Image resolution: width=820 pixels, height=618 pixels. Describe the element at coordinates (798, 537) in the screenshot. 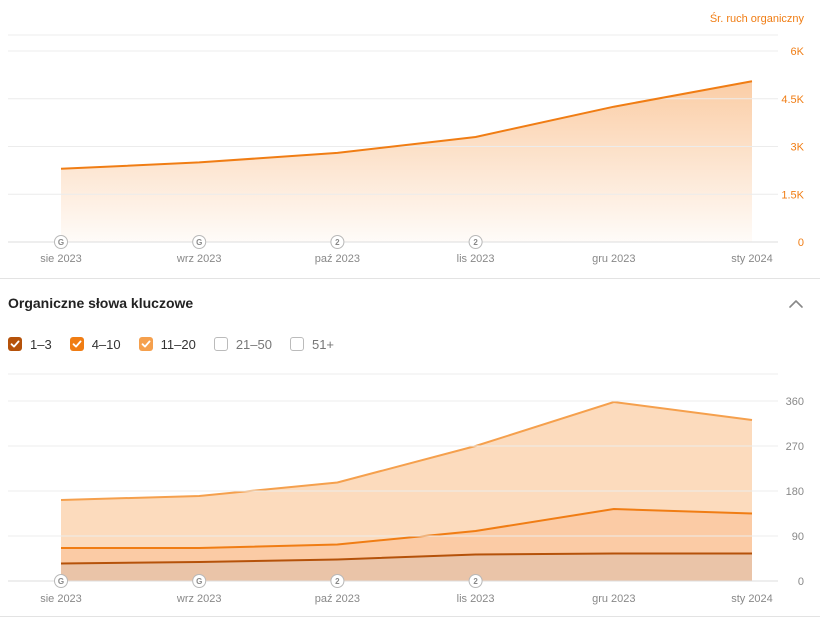

I see `y-tick-label: 90` at that location.